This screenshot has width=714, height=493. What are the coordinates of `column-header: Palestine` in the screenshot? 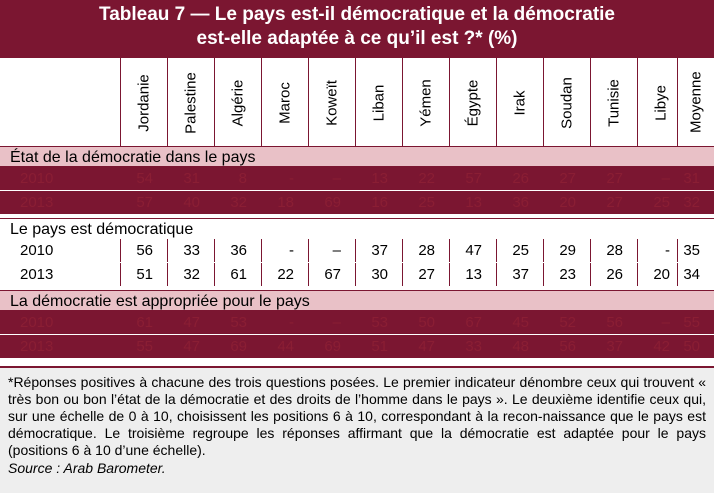 It's located at (190, 102).